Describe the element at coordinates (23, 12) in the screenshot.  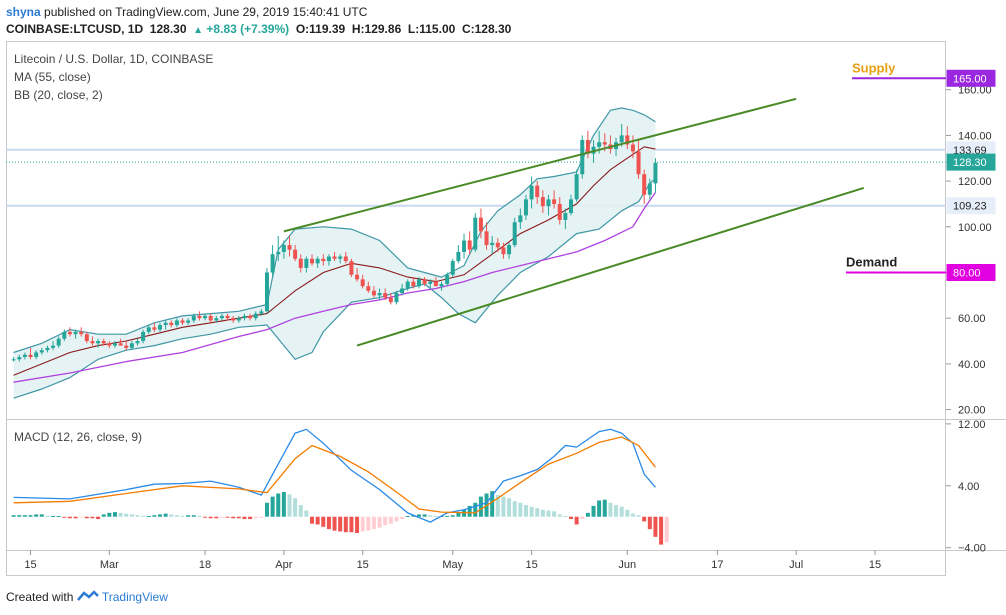
I see `publisher-user: shyna` at that location.